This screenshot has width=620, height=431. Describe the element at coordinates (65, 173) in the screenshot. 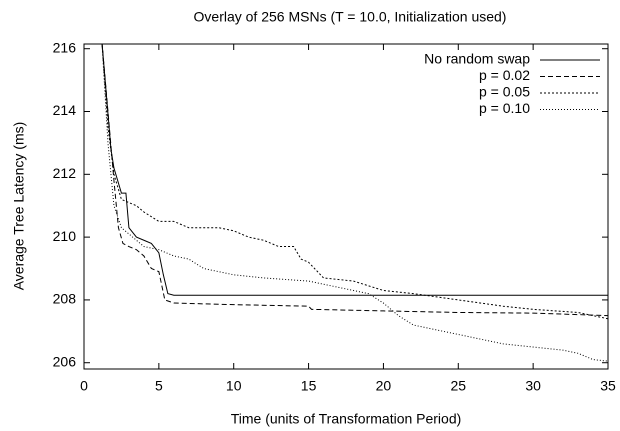

I see `y-tick-label: 212` at that location.